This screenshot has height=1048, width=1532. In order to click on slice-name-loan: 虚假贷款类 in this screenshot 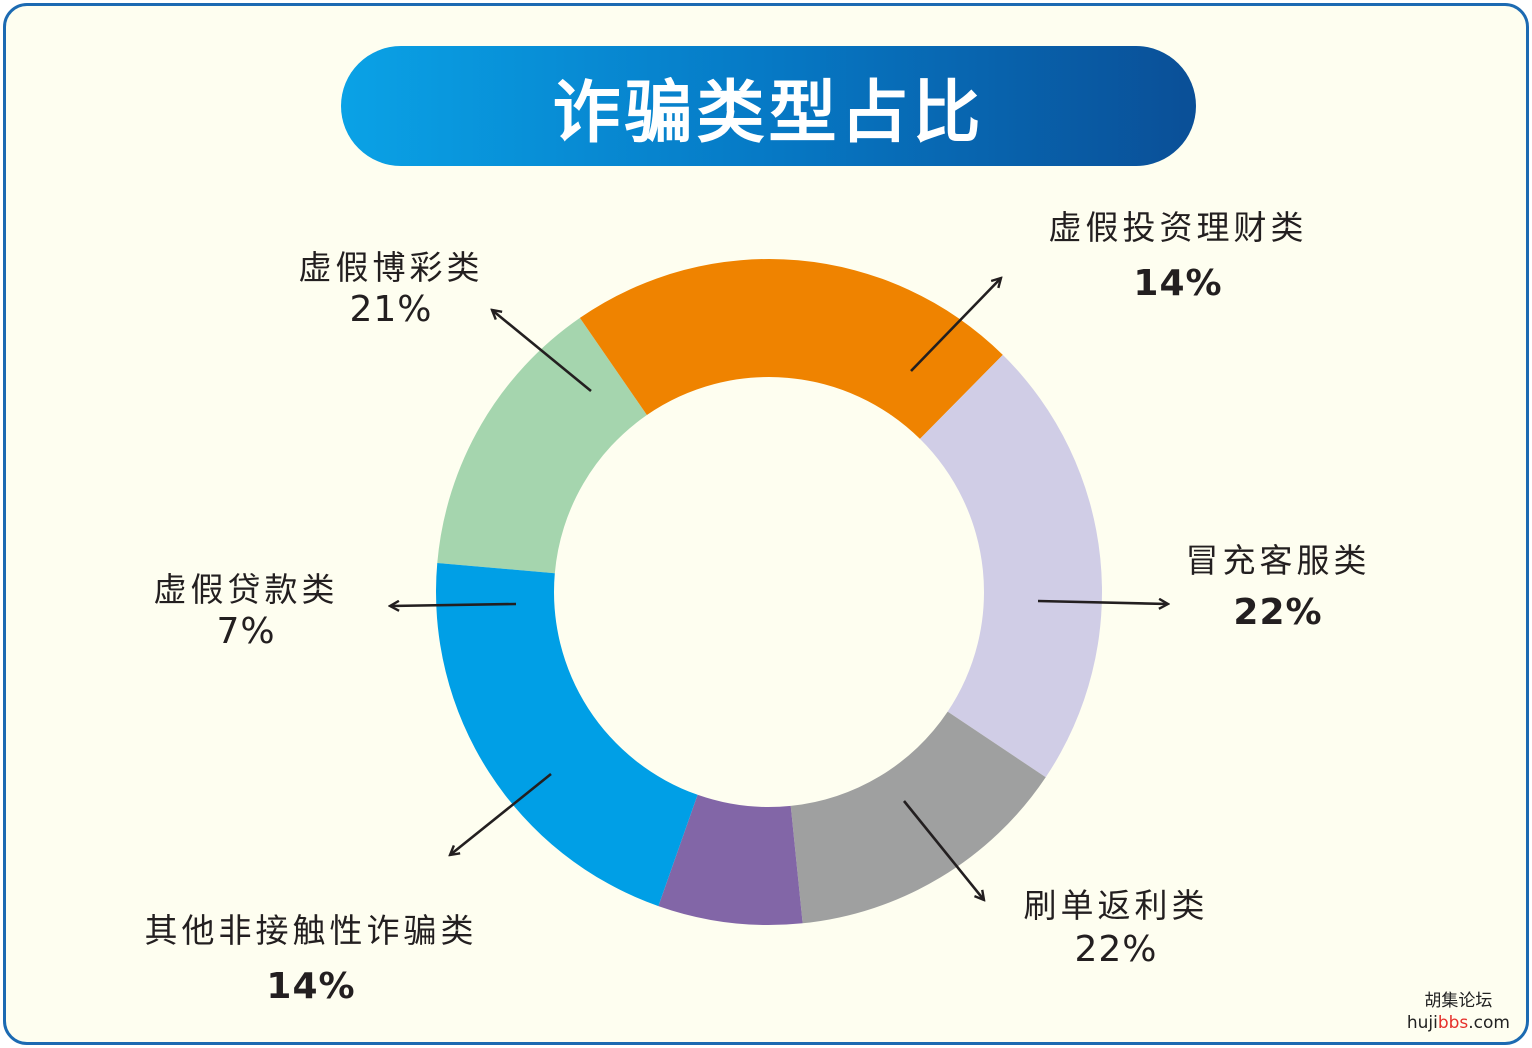, I will do `click(246, 589)`.